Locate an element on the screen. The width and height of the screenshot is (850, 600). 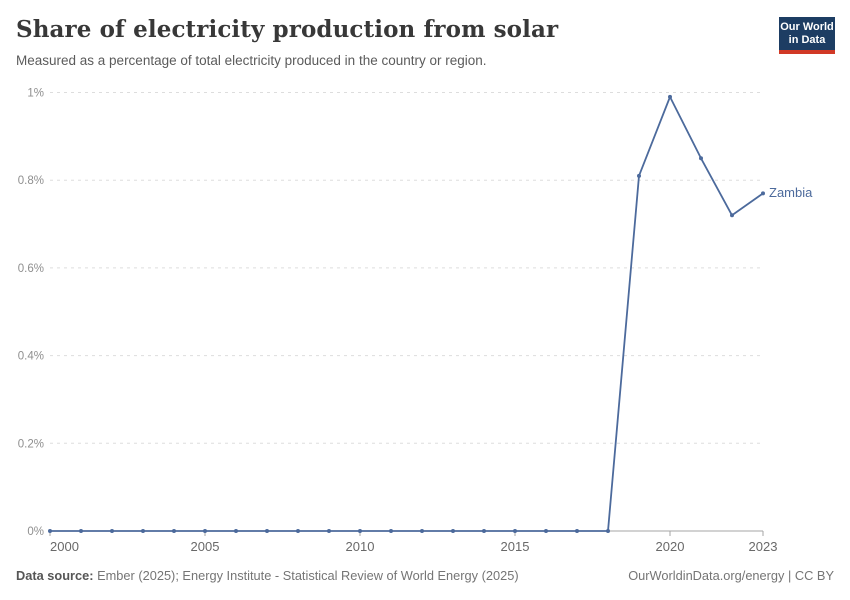
x-tick-label: 2015 is located at coordinates (515, 546).